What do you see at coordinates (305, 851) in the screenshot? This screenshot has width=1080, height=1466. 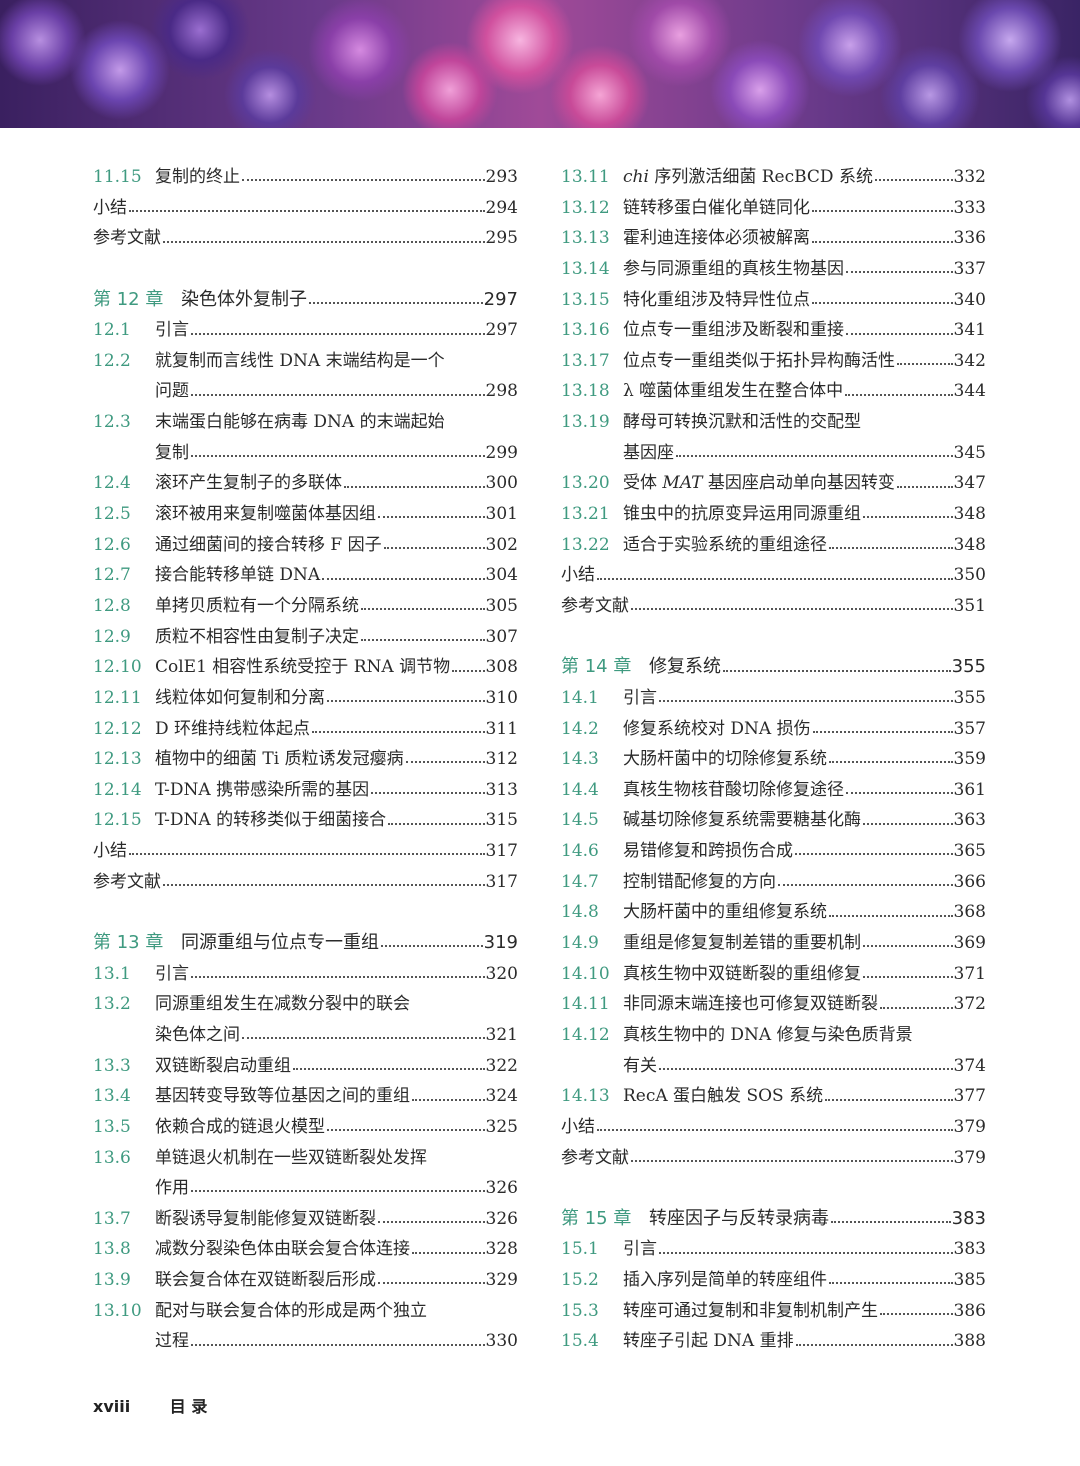 I see `toc-entry: 小结 317` at bounding box center [305, 851].